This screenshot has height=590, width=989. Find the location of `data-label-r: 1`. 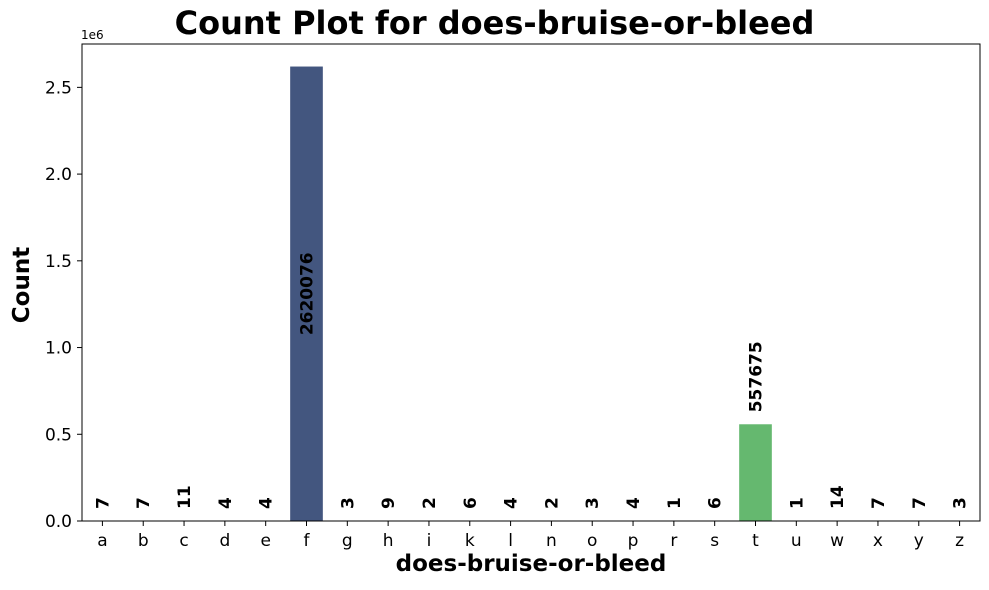

data-label-r: 1 is located at coordinates (675, 503).